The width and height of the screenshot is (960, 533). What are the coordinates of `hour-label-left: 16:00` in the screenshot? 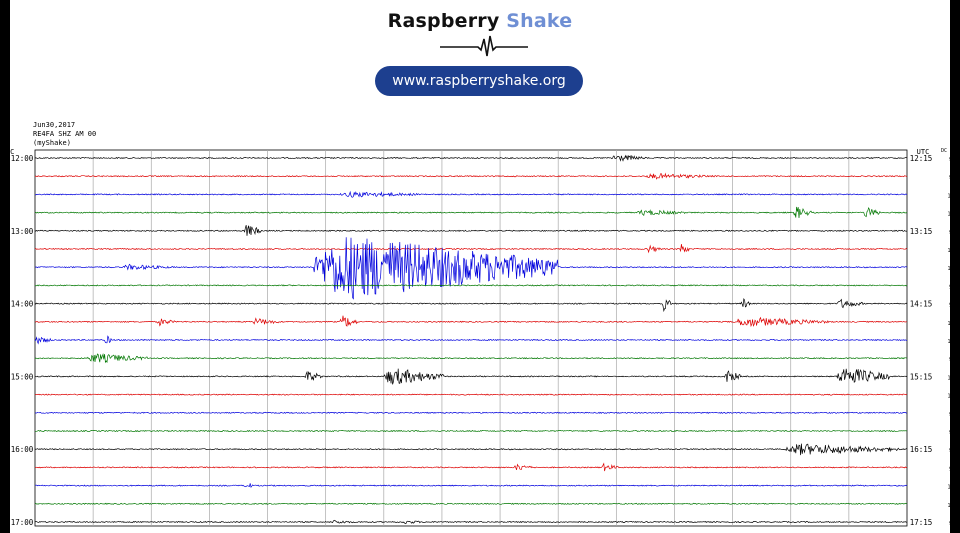 It's located at (22, 449).